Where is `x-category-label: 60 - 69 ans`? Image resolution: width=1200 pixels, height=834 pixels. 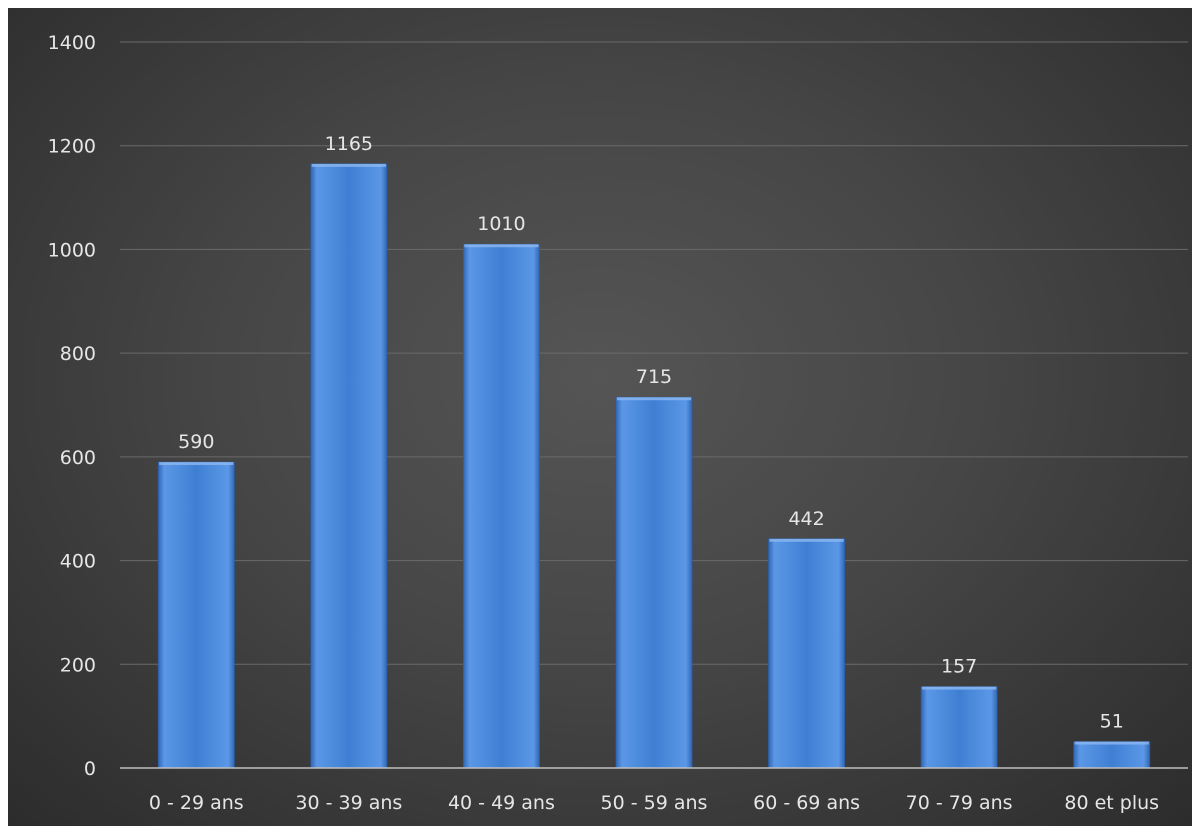 x-category-label: 60 - 69 ans is located at coordinates (806, 803).